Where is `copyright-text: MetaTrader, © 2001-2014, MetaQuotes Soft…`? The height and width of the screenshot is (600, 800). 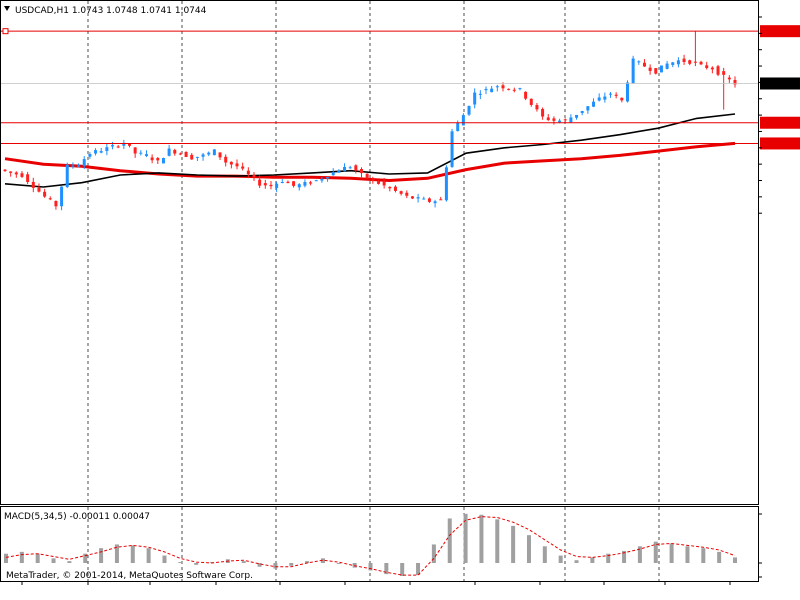 copyright-text: MetaTrader, © 2001-2014, MetaQuotes Soft… is located at coordinates (129, 576).